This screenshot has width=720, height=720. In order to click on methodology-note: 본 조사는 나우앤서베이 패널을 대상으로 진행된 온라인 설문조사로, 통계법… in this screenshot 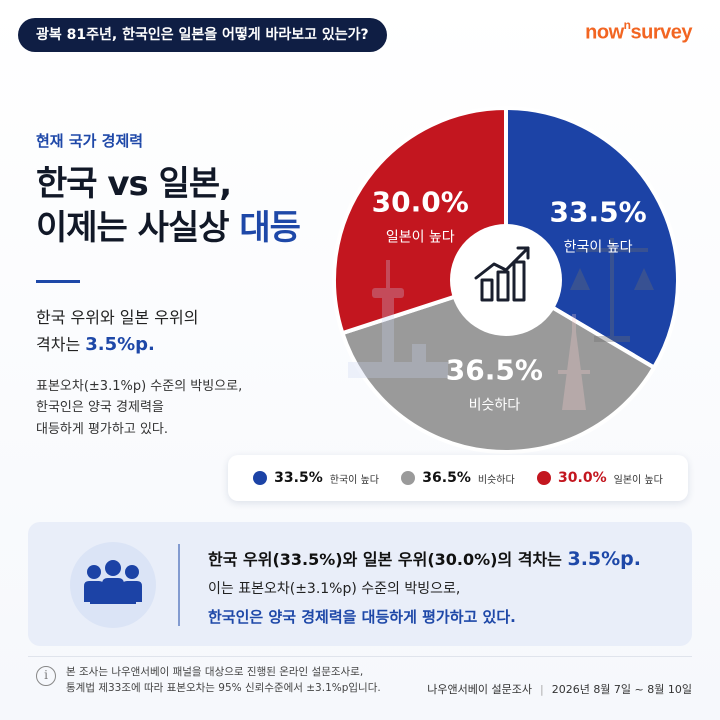, I will do `click(246, 680)`.